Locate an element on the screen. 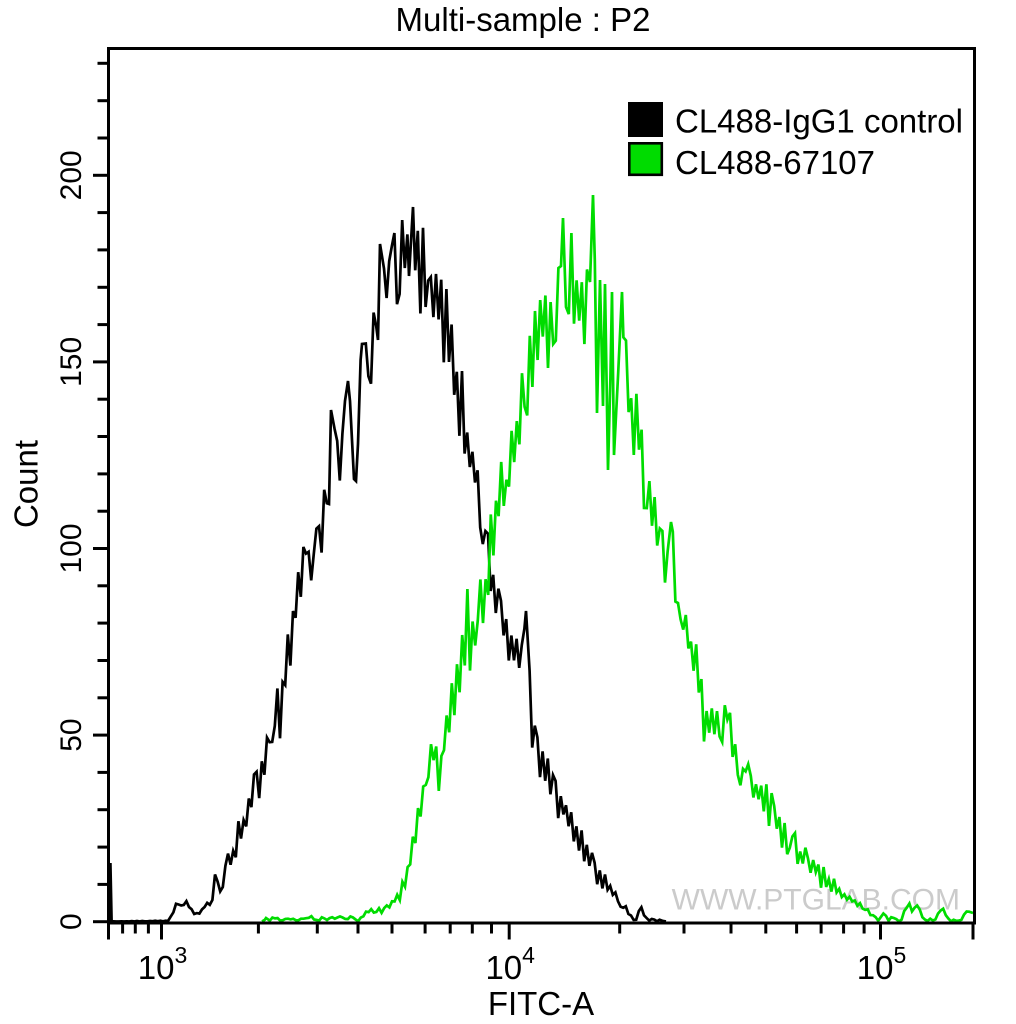 This screenshot has height=1024, width=1016. svg-text: 150 is located at coordinates (71, 362).